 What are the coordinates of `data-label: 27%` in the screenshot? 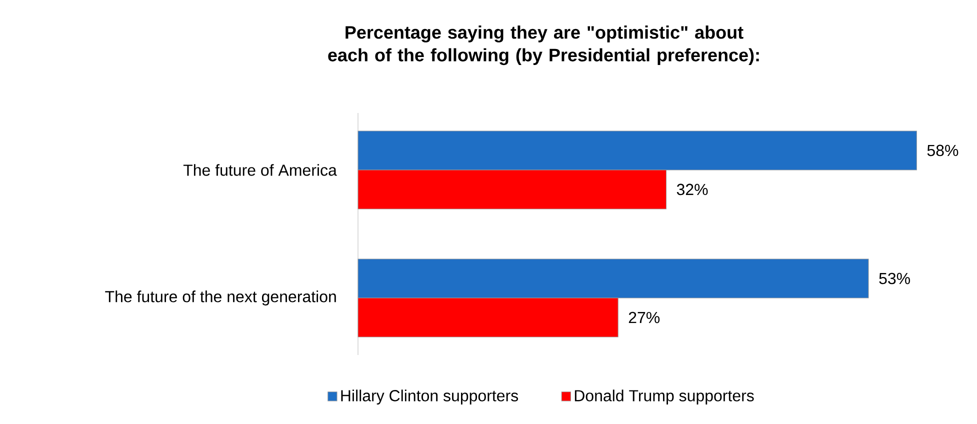 It's located at (644, 318).